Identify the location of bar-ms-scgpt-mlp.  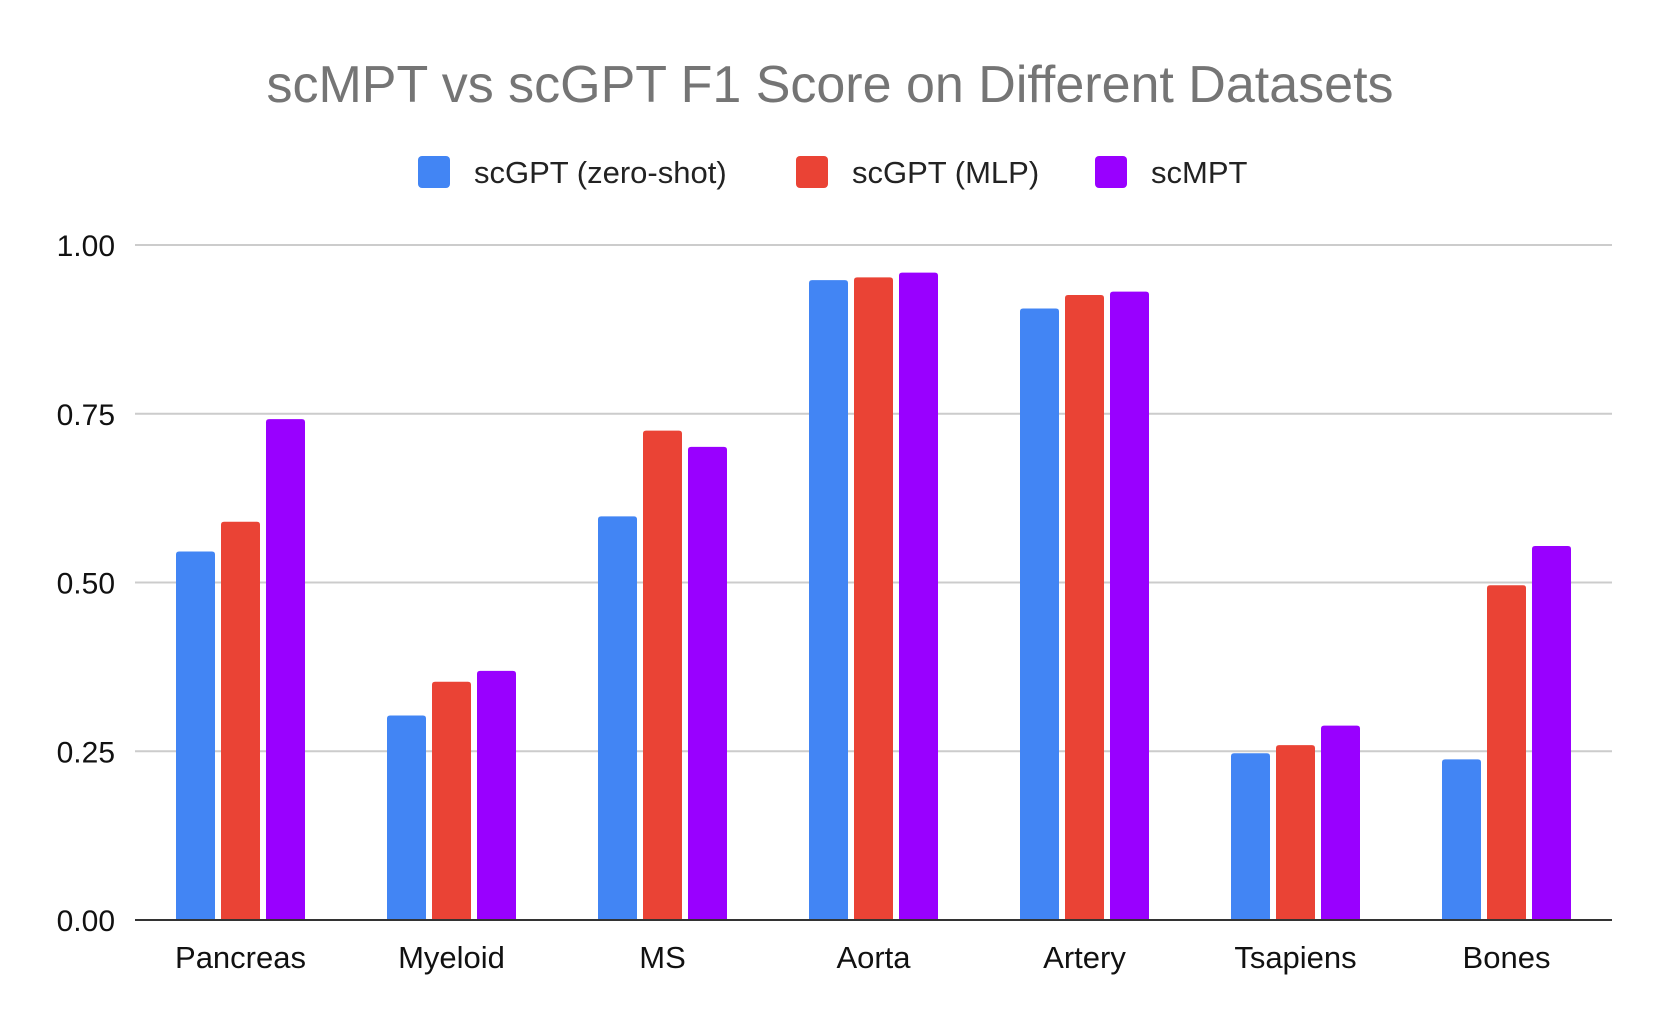
(662, 675).